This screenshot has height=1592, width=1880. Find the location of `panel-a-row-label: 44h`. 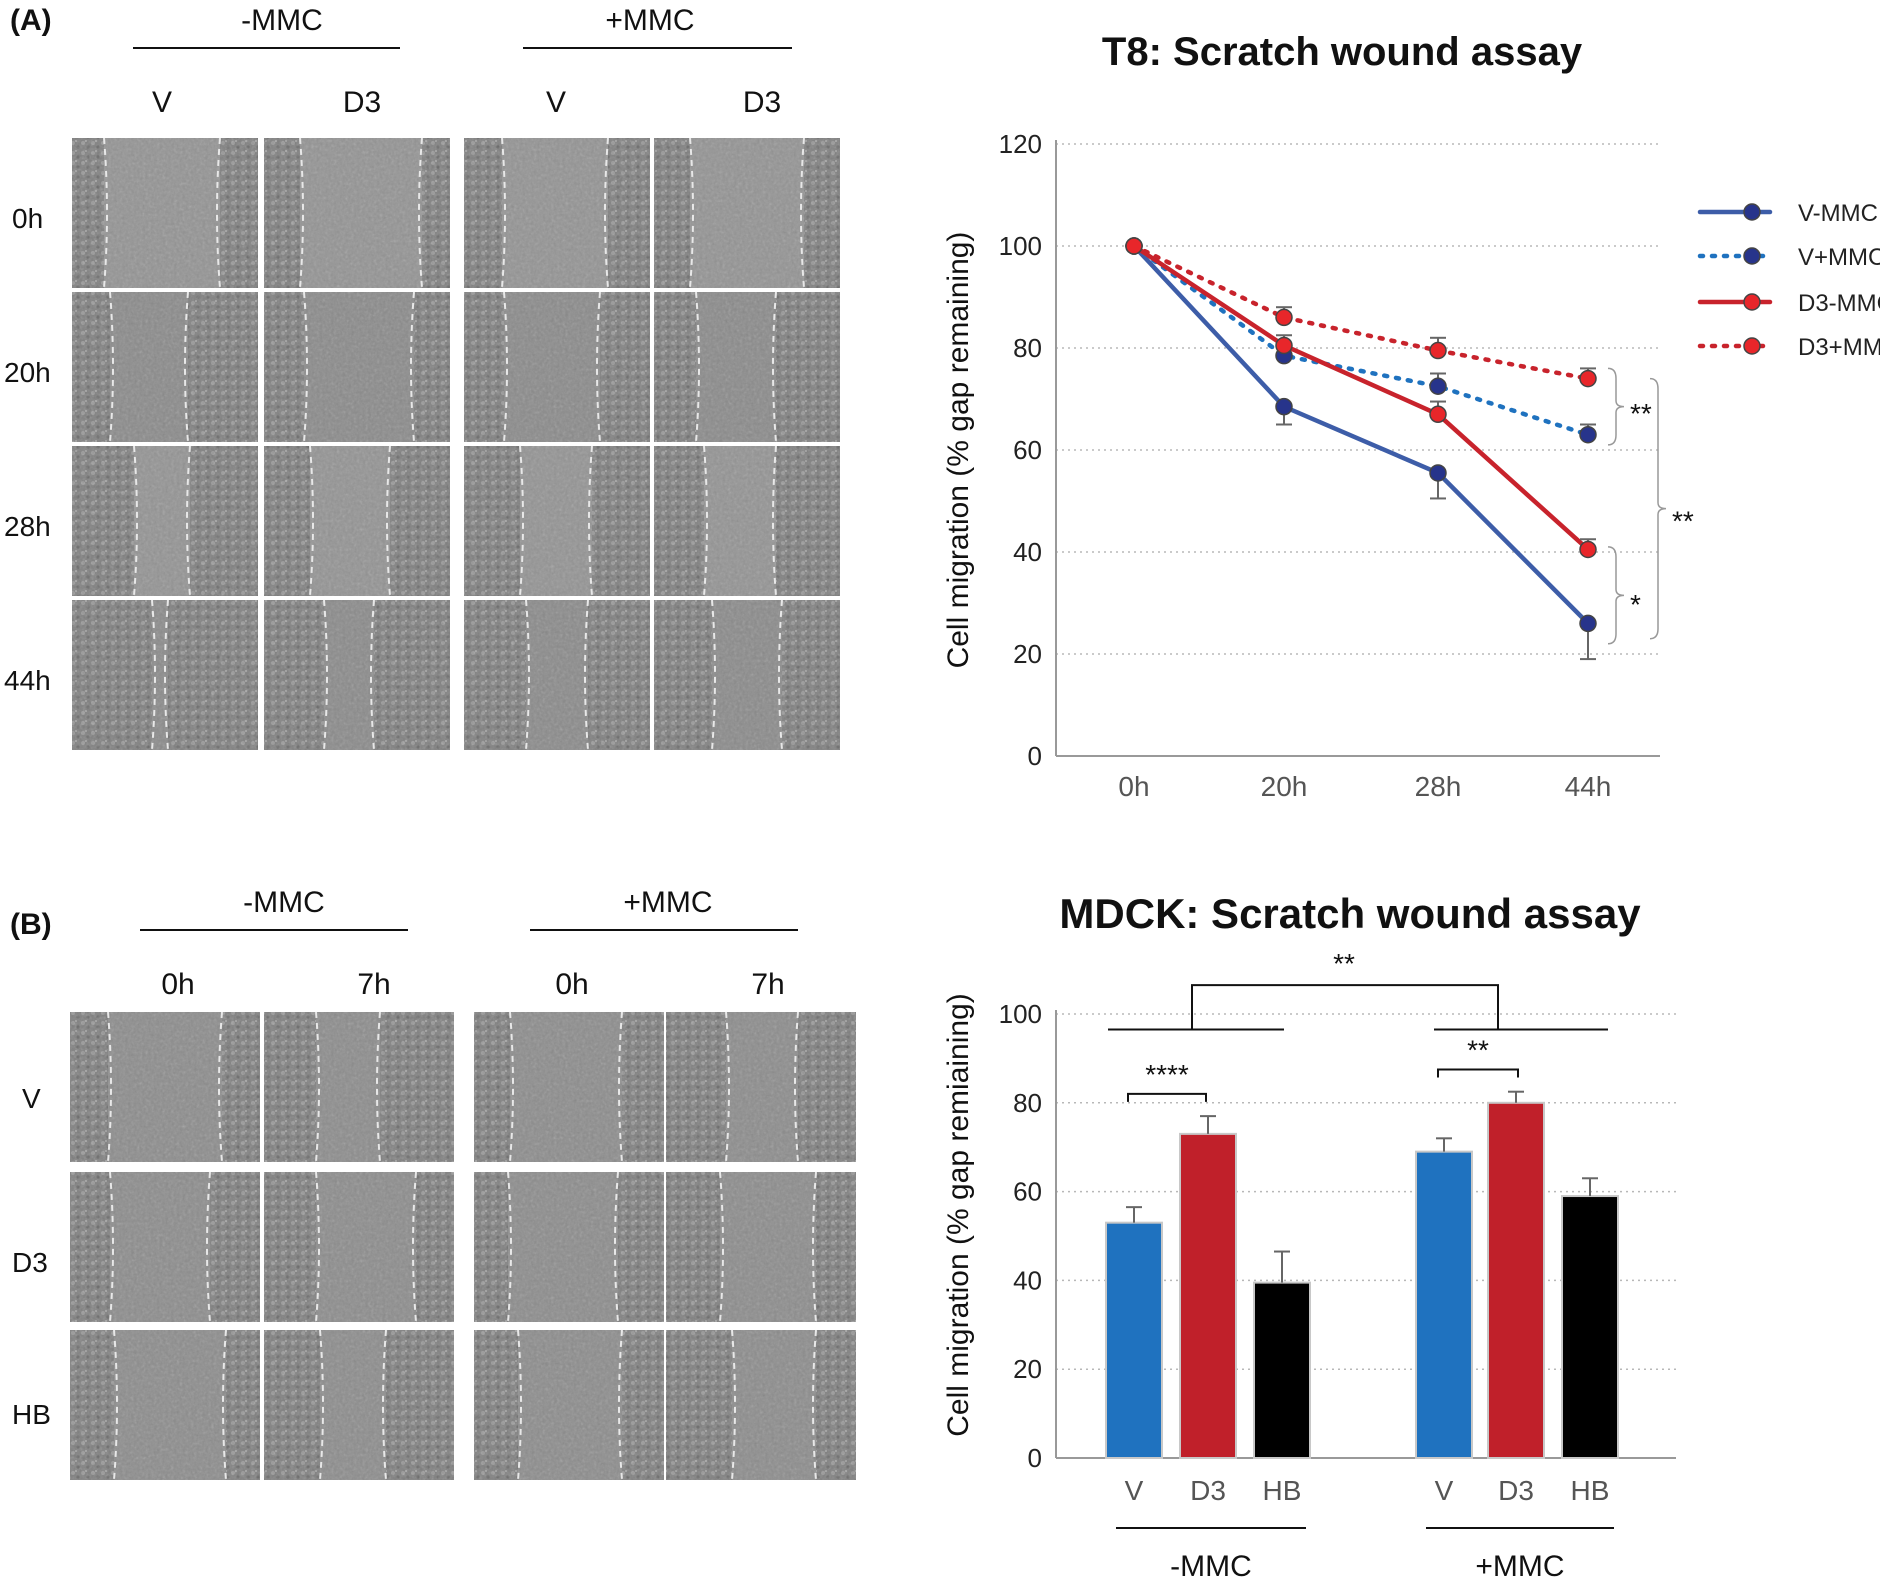

panel-a-row-label: 44h is located at coordinates (27, 680).